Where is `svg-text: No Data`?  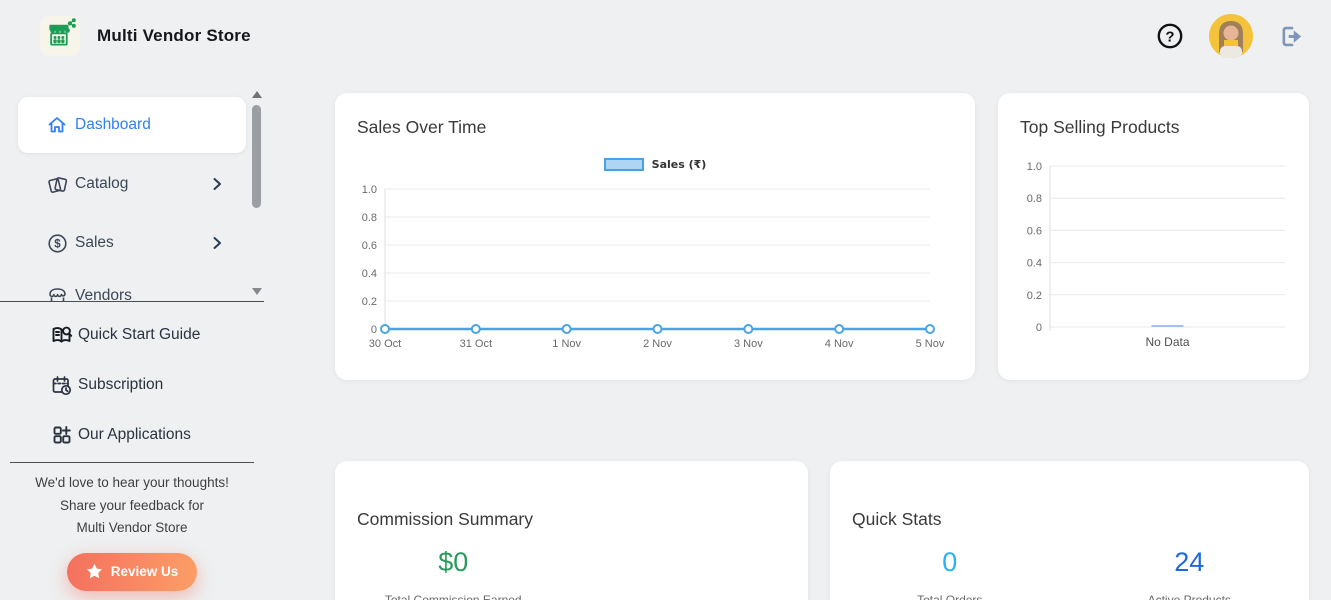
svg-text: No Data is located at coordinates (1167, 342).